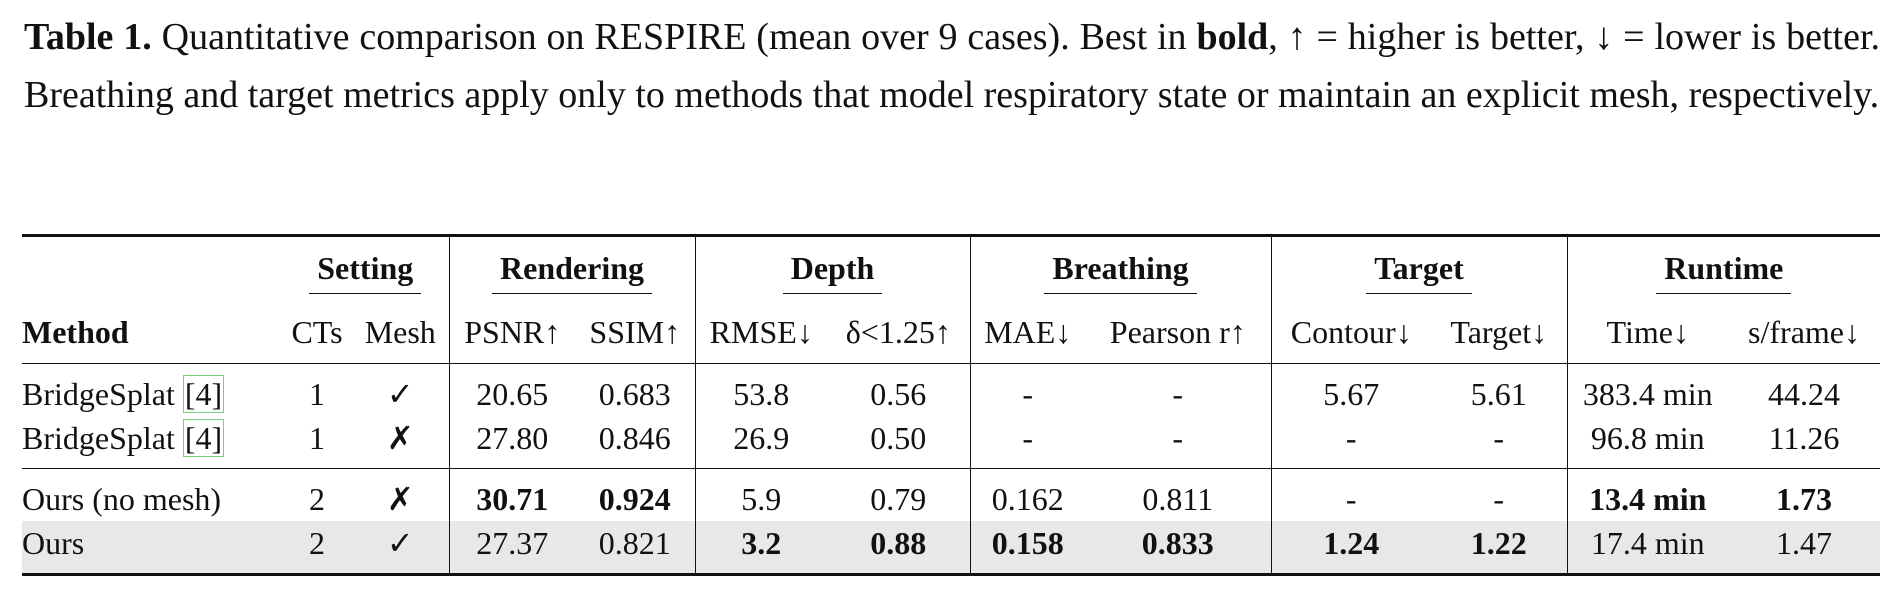 Image resolution: width=1902 pixels, height=604 pixels. Describe the element at coordinates (152, 267) in the screenshot. I see `cell` at that location.